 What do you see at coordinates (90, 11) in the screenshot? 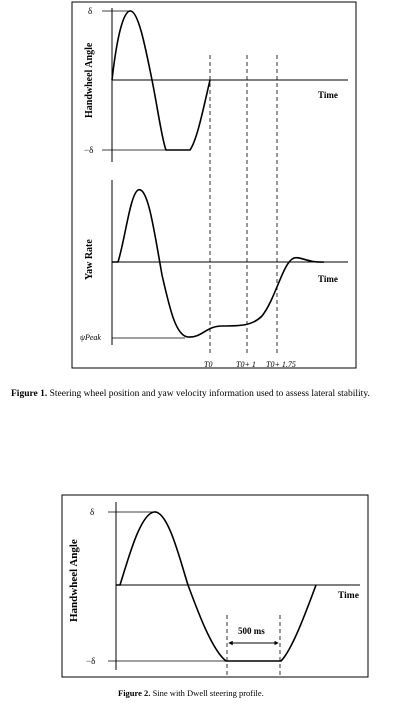
I see `handwheel-tick-delta: δ` at bounding box center [90, 11].